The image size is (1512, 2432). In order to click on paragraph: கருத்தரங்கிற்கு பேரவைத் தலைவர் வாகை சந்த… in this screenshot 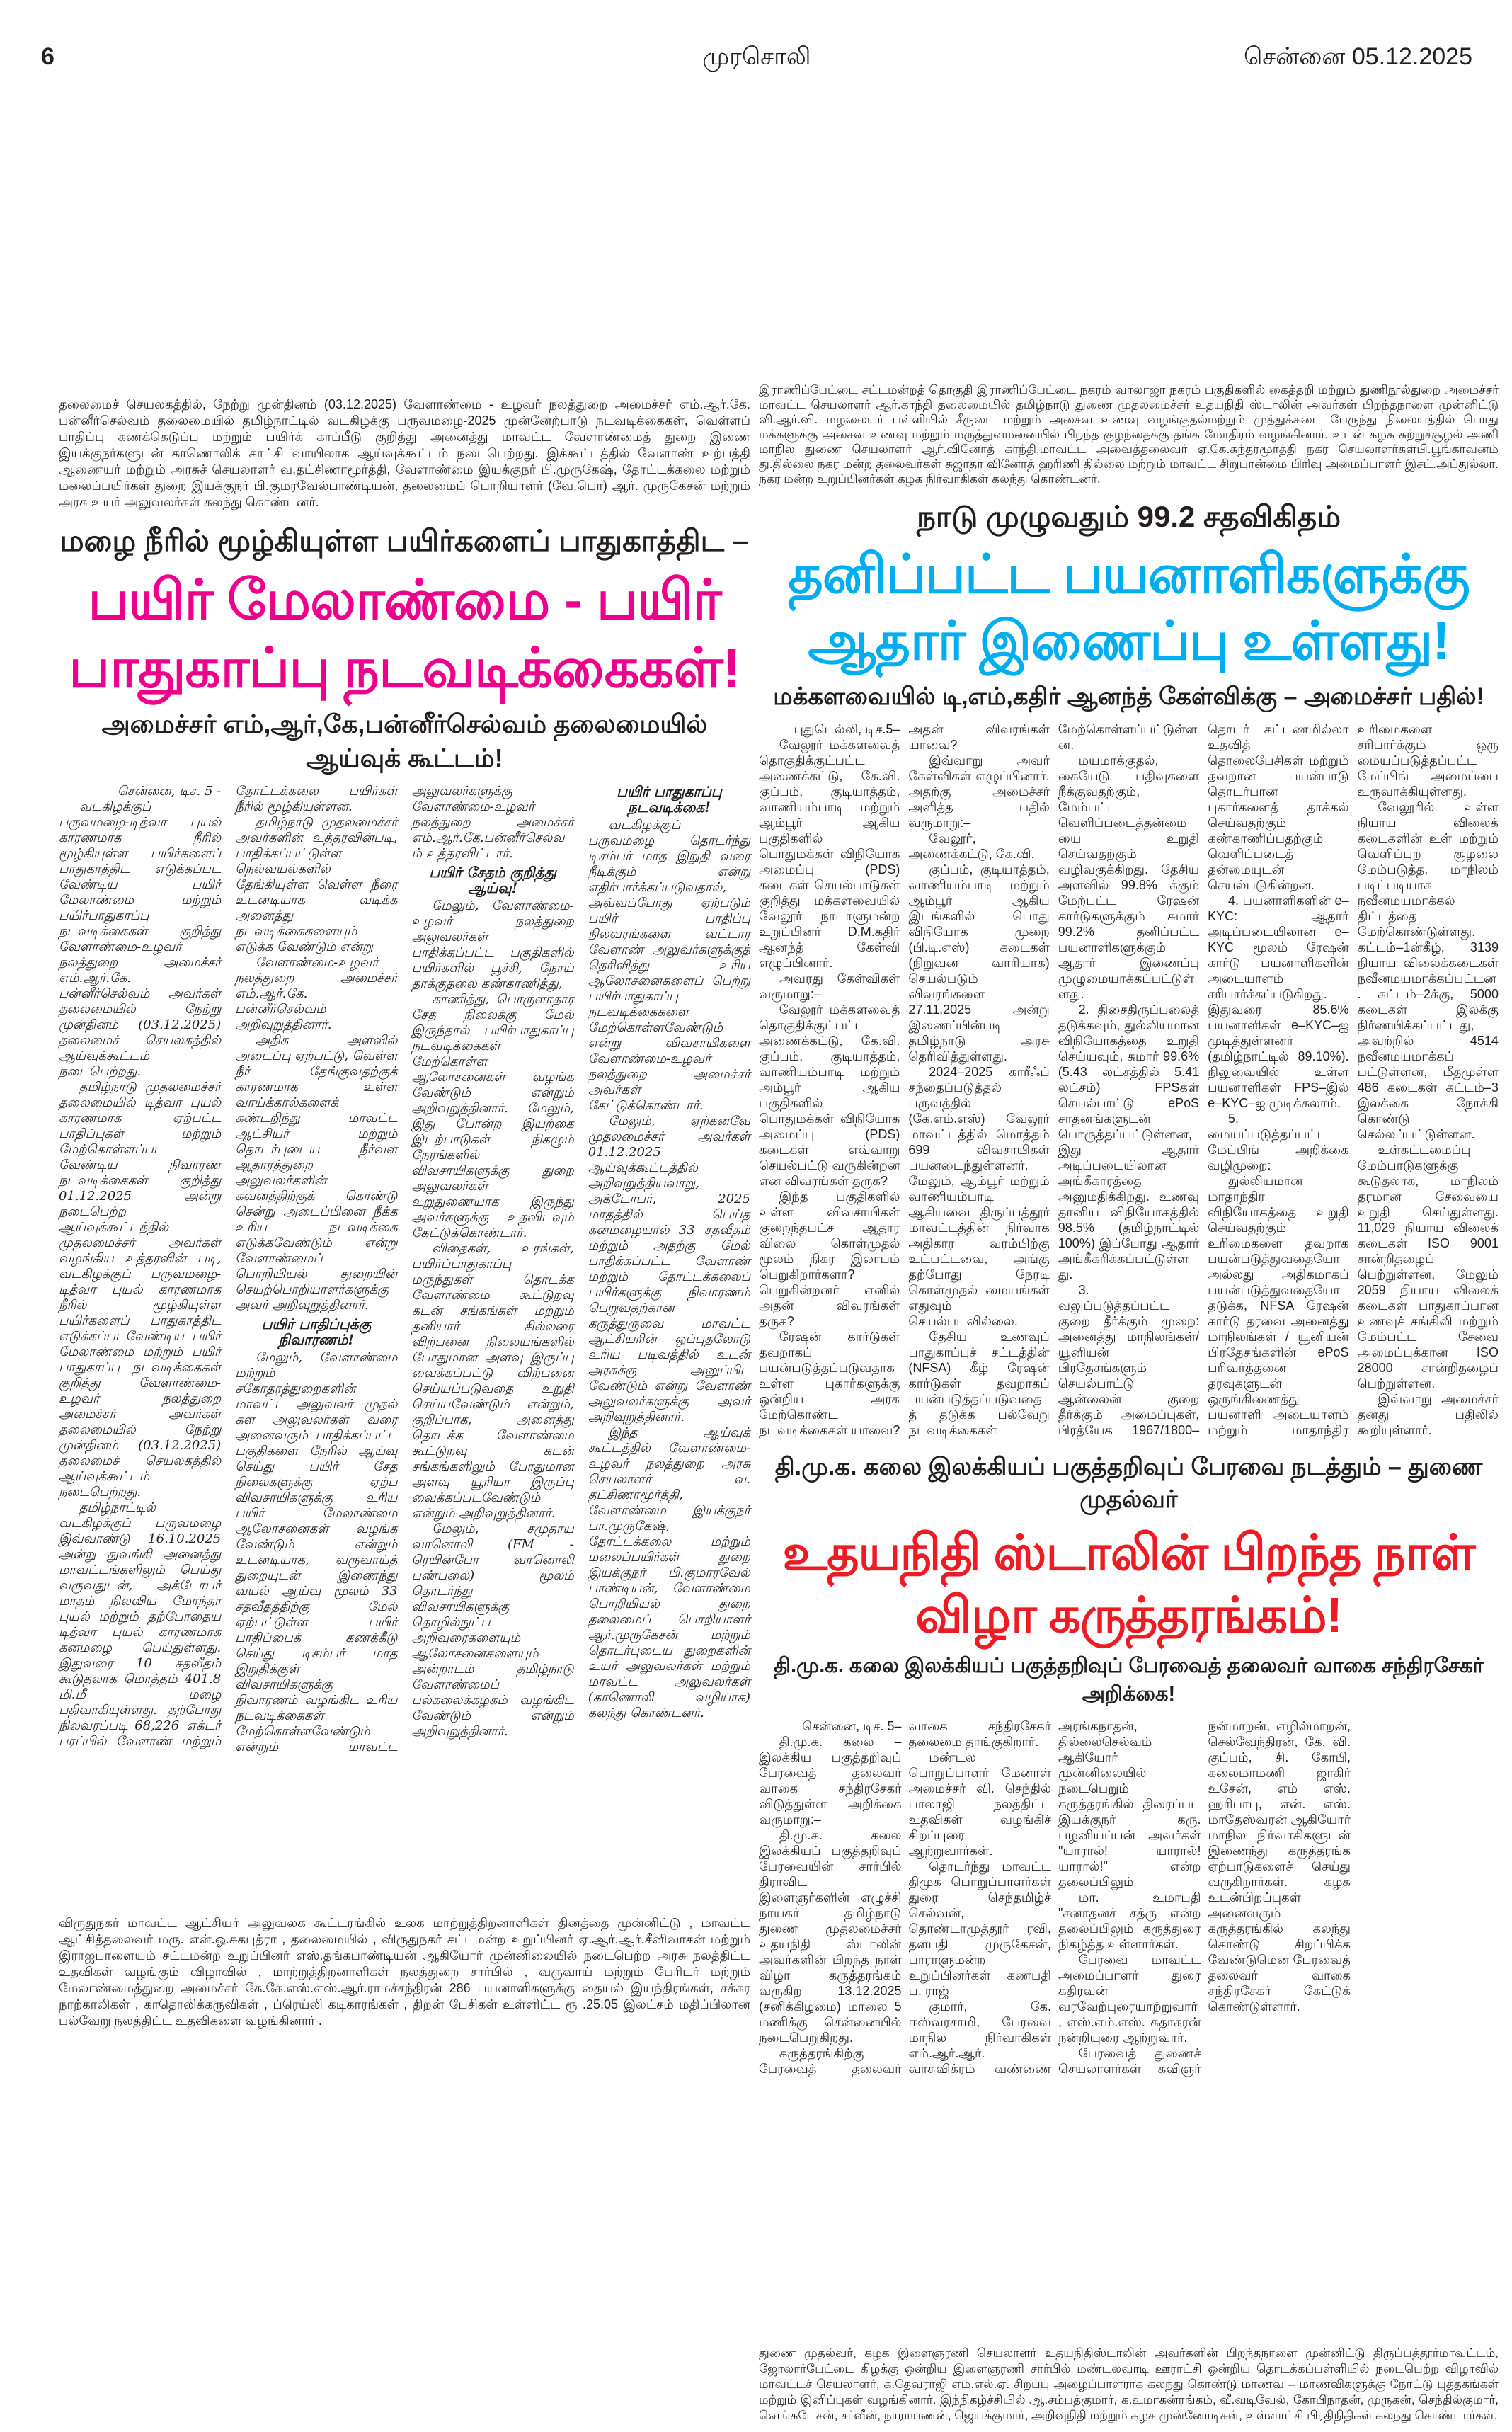, I will do `click(905, 1897)`.